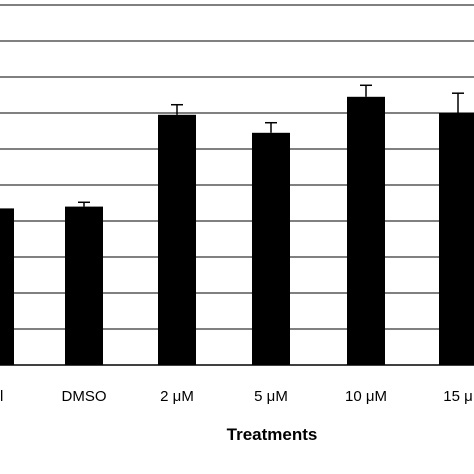 The width and height of the screenshot is (474, 474). What do you see at coordinates (84, 396) in the screenshot?
I see `x-tick-label: DMSO` at bounding box center [84, 396].